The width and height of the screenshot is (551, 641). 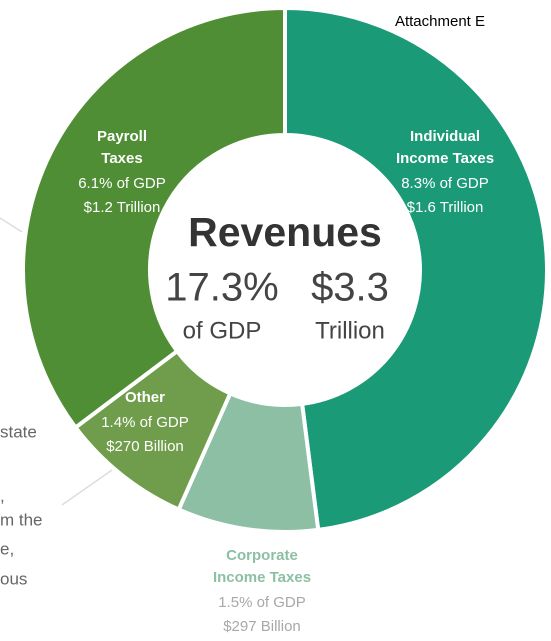 I want to click on total-unit: of GDP, so click(x=222, y=330).